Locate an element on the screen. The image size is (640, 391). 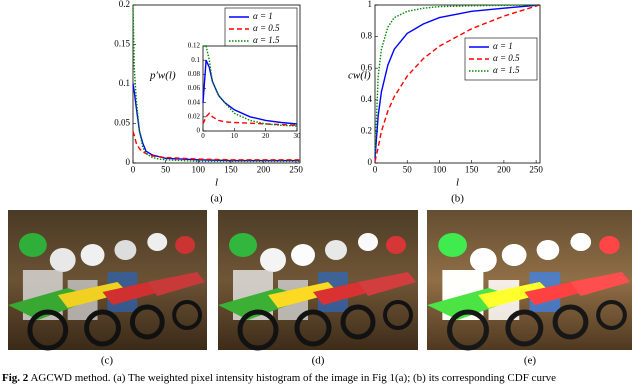
y-tick-label: 0.04 is located at coordinates (194, 102).